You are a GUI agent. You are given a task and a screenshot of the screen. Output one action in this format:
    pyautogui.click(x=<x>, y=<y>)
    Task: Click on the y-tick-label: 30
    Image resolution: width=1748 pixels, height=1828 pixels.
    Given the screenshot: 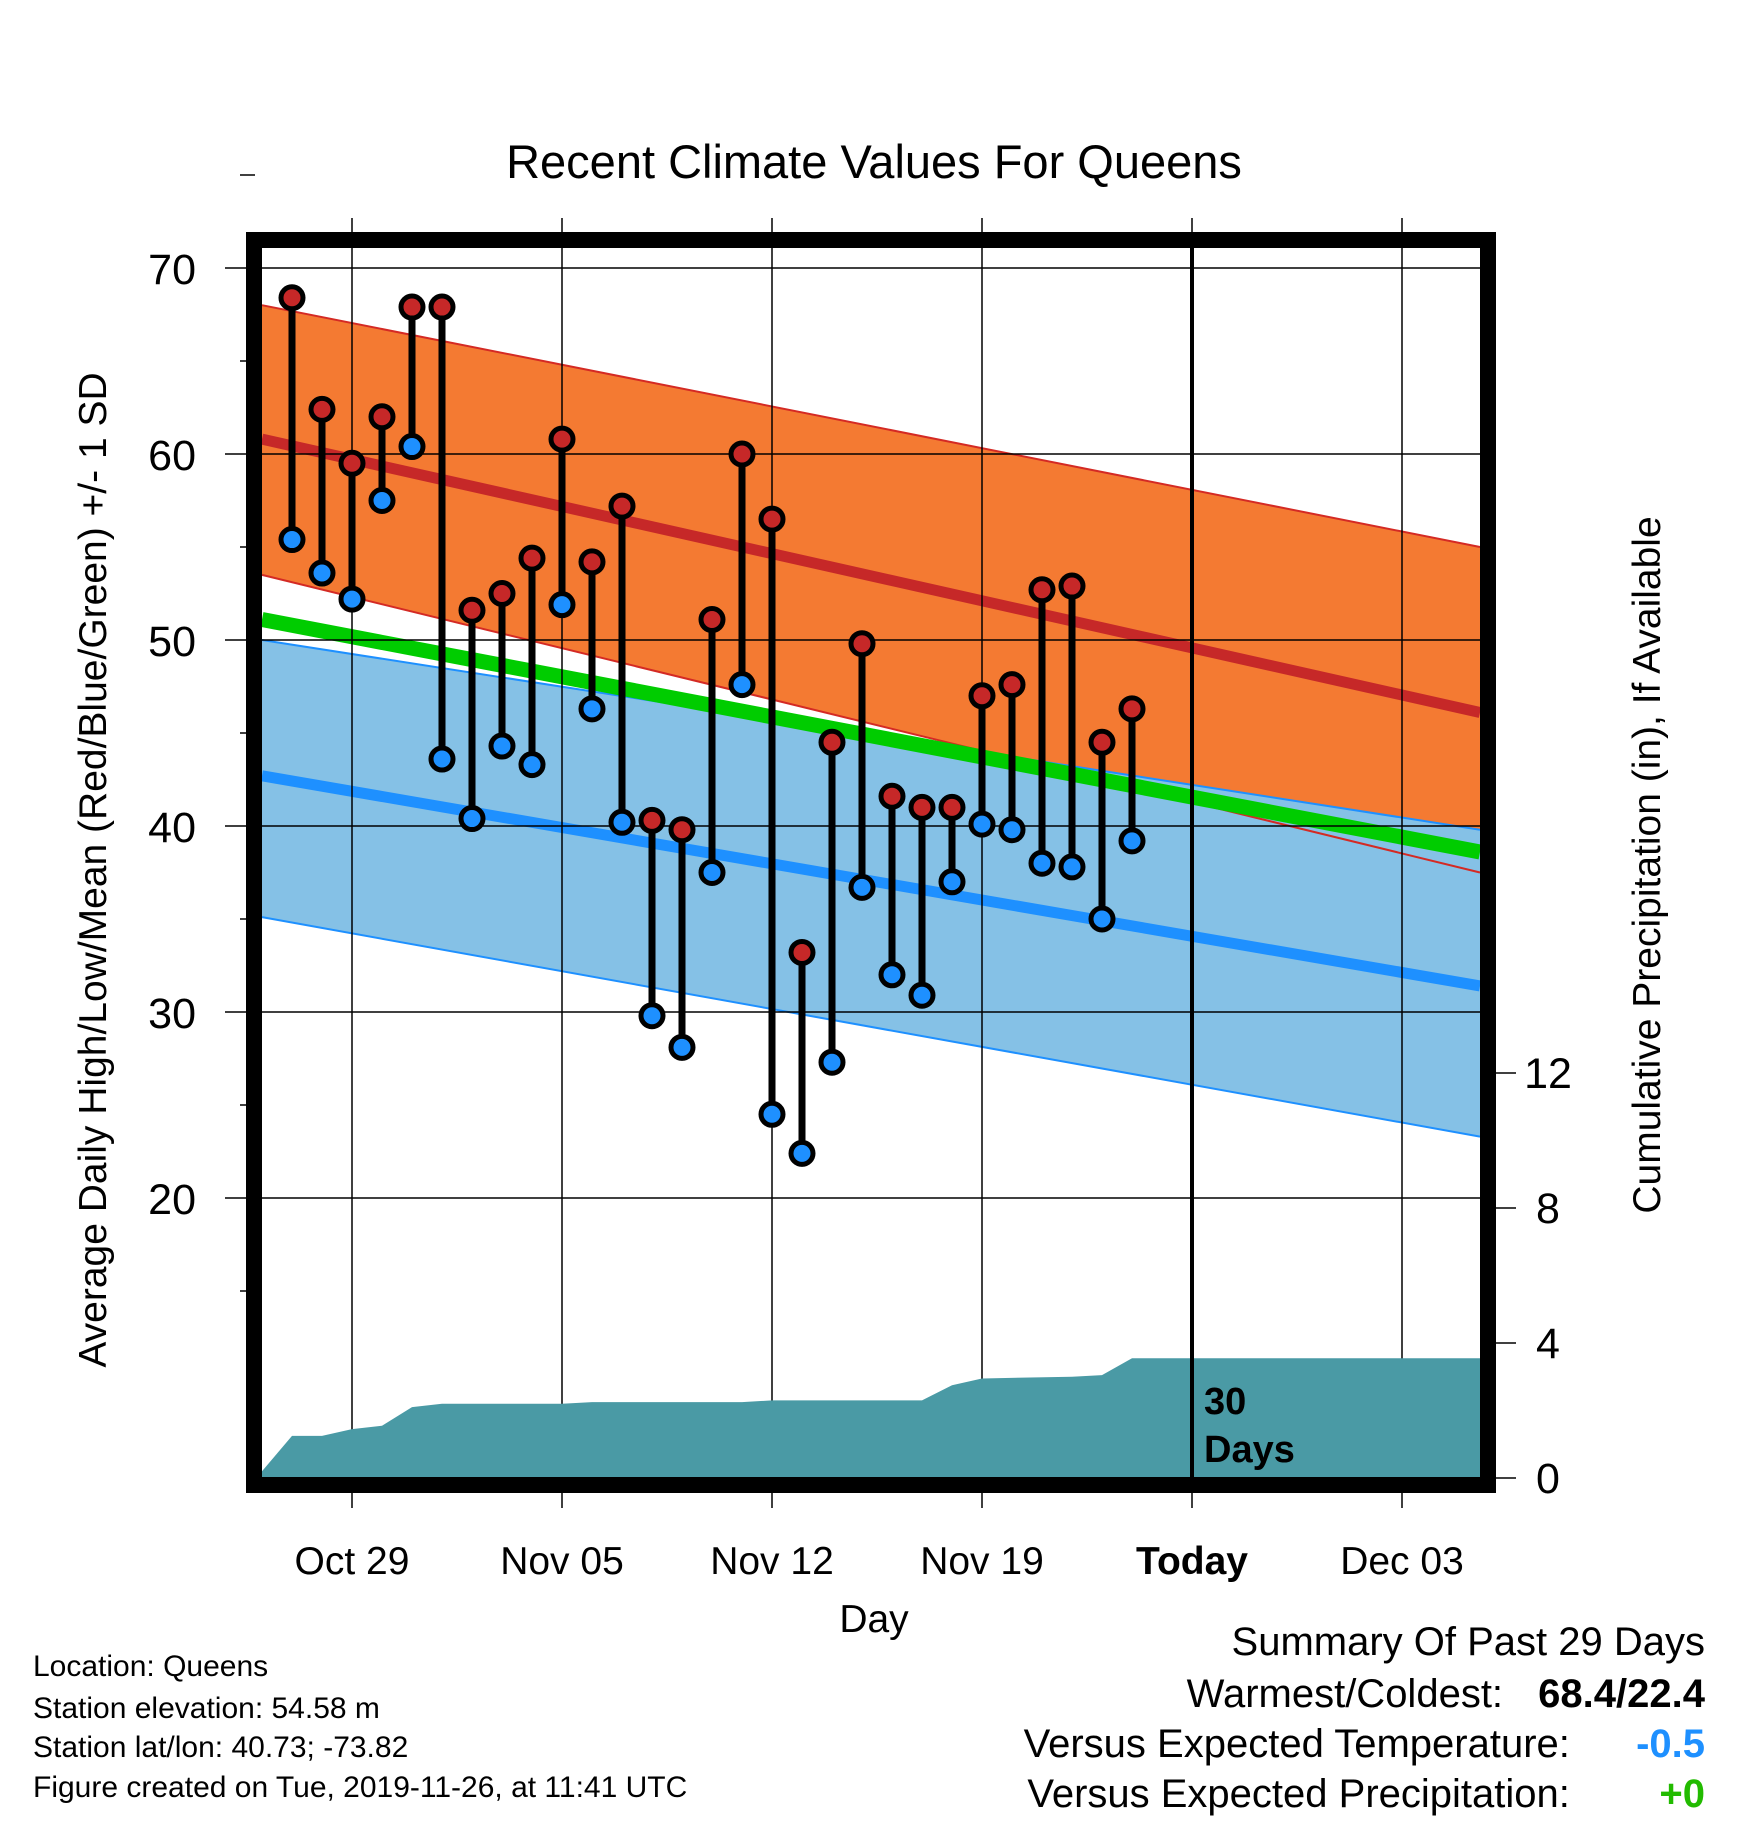 What is the action you would take?
    pyautogui.click(x=172, y=1014)
    